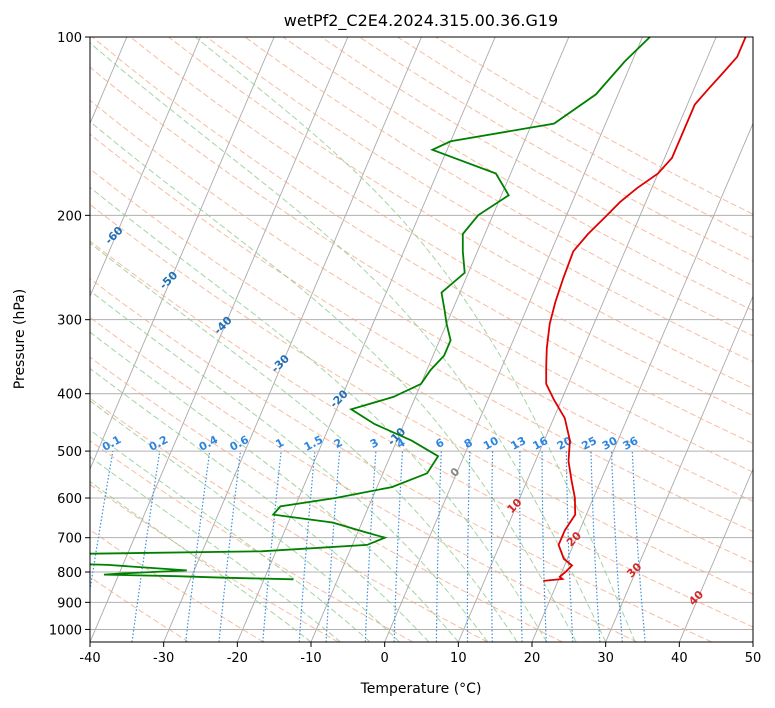 This screenshot has height=708, width=775. Describe the element at coordinates (69, 321) in the screenshot. I see `y-tick-label: 300` at that location.